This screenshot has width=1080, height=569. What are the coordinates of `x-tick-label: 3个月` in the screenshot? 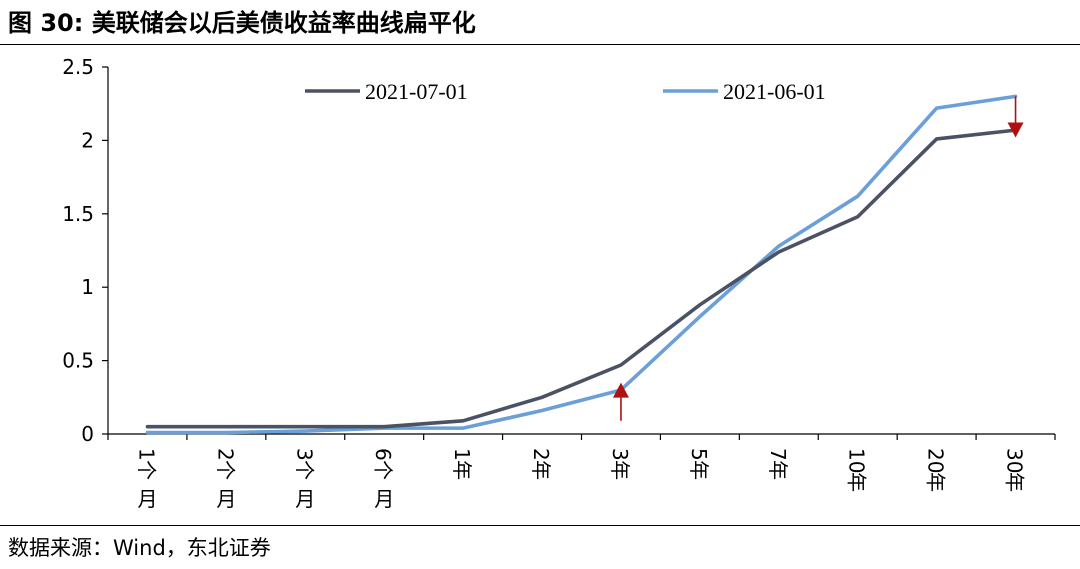 It's located at (304, 479).